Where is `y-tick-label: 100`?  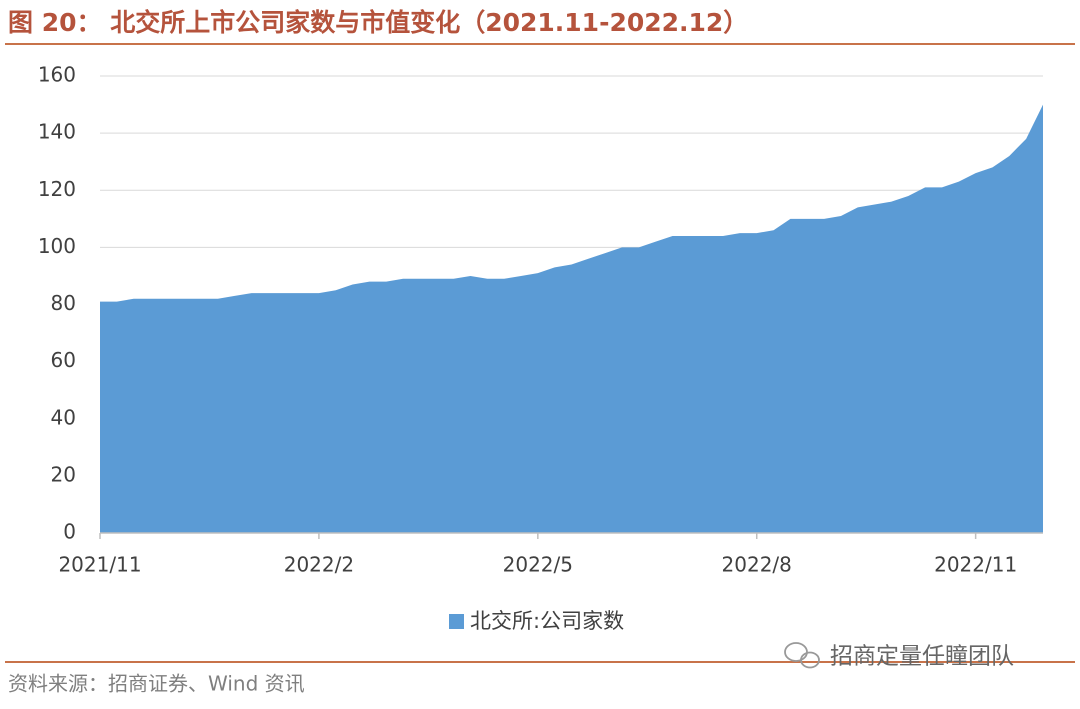
y-tick-label: 100 is located at coordinates (57, 246).